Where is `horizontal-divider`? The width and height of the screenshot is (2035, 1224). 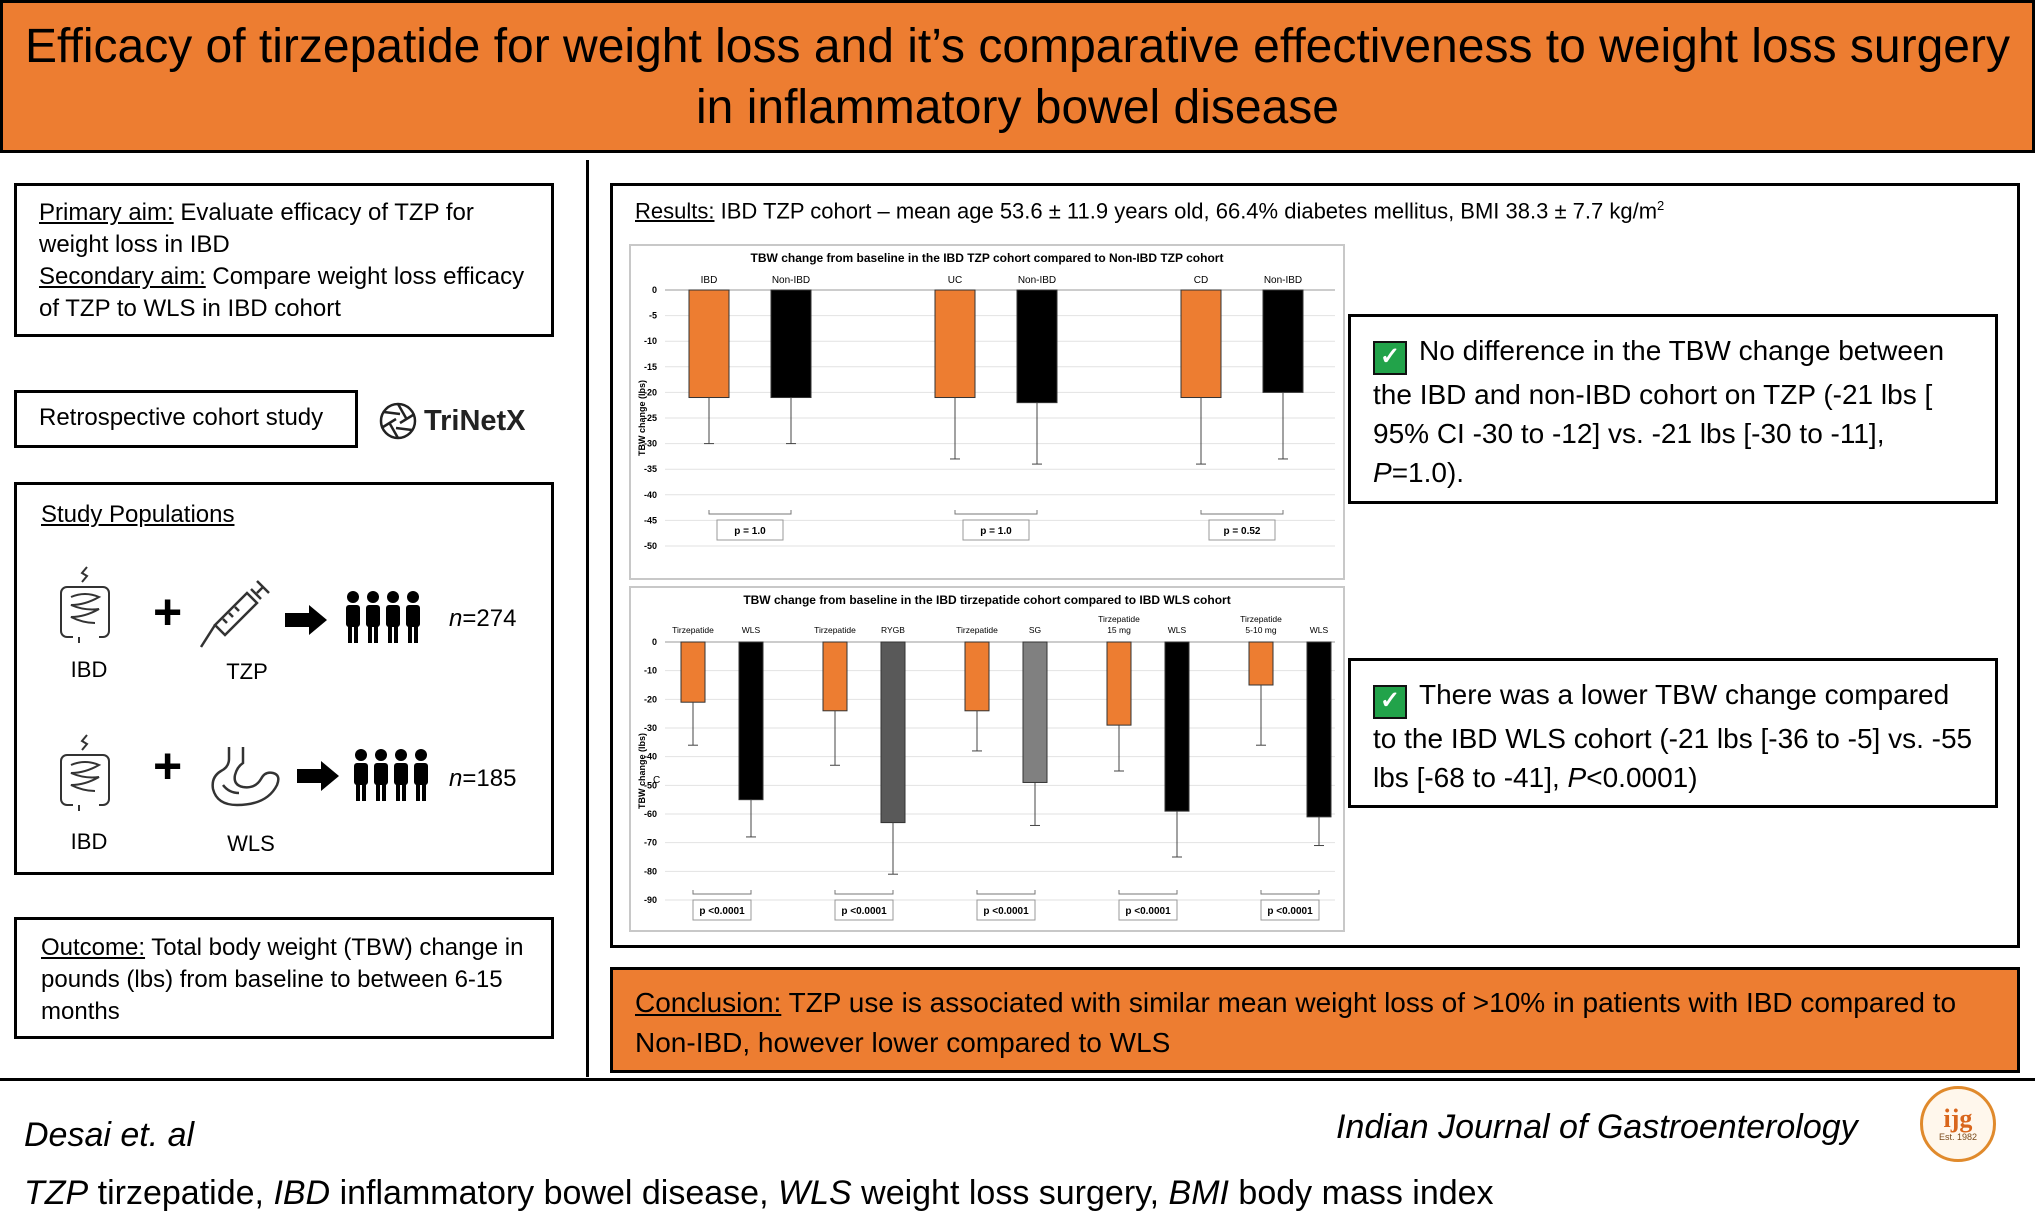
horizontal-divider is located at coordinates (1017, 1079).